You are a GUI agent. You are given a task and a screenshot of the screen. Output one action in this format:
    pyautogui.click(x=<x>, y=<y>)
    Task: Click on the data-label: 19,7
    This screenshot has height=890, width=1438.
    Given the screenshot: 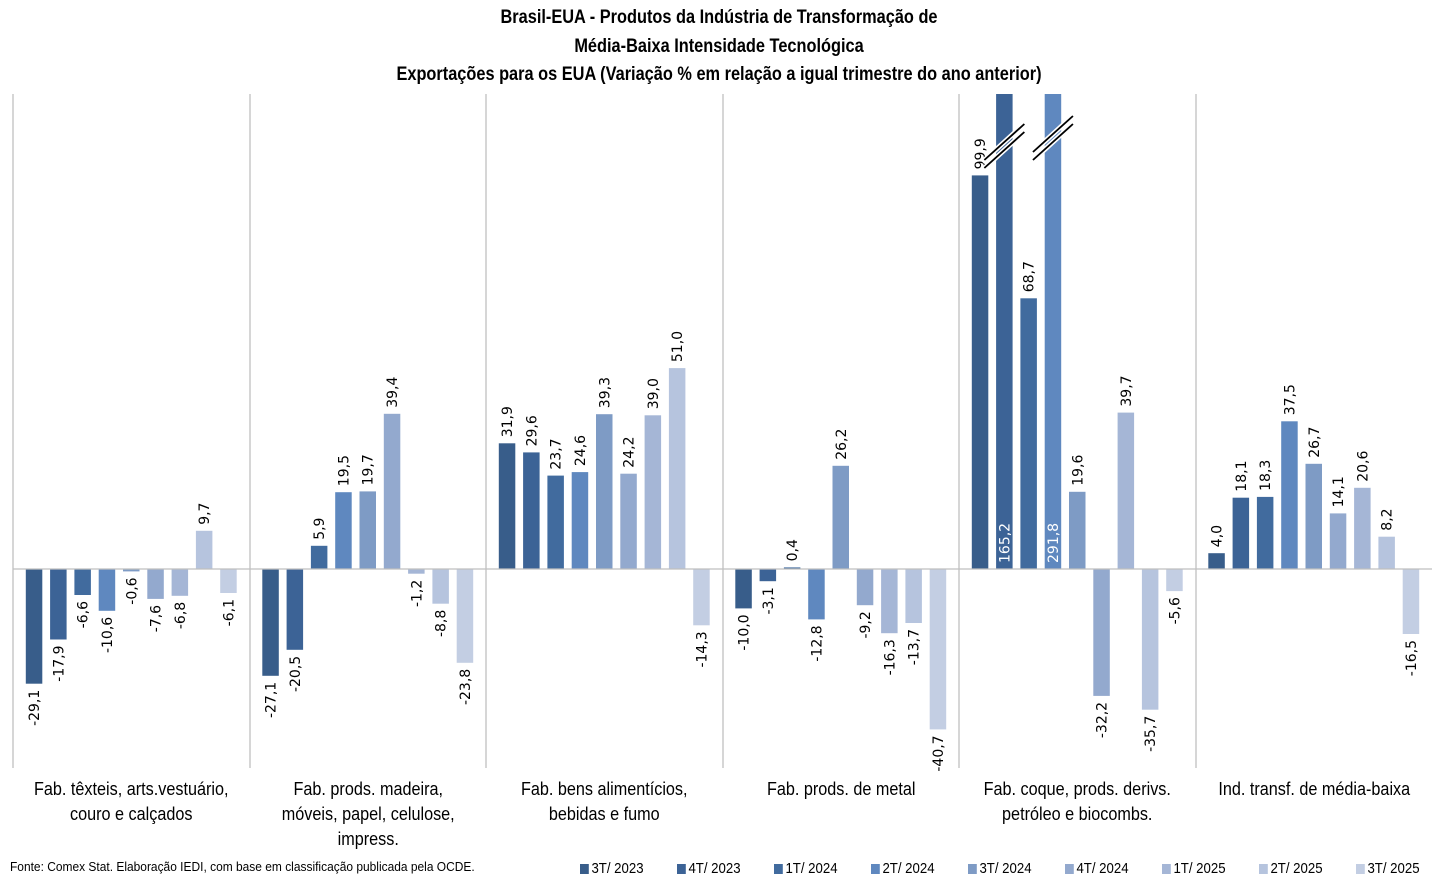 What is the action you would take?
    pyautogui.click(x=369, y=469)
    